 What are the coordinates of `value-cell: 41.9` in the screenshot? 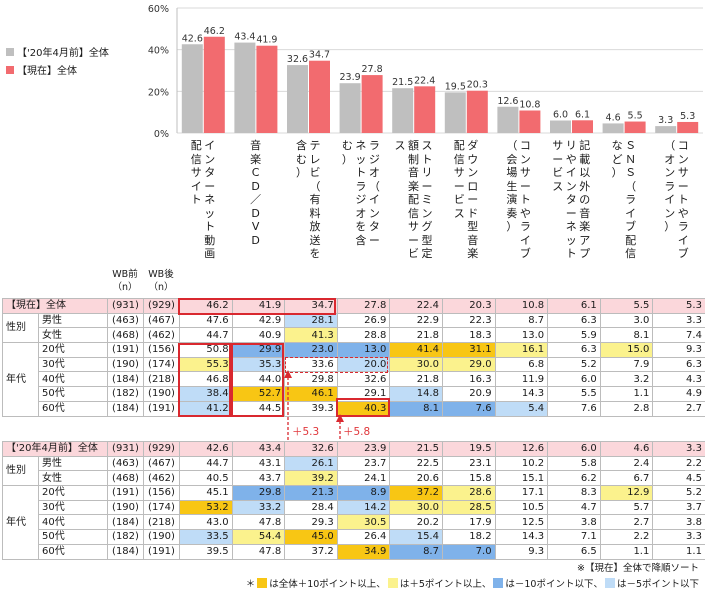 It's located at (258, 306).